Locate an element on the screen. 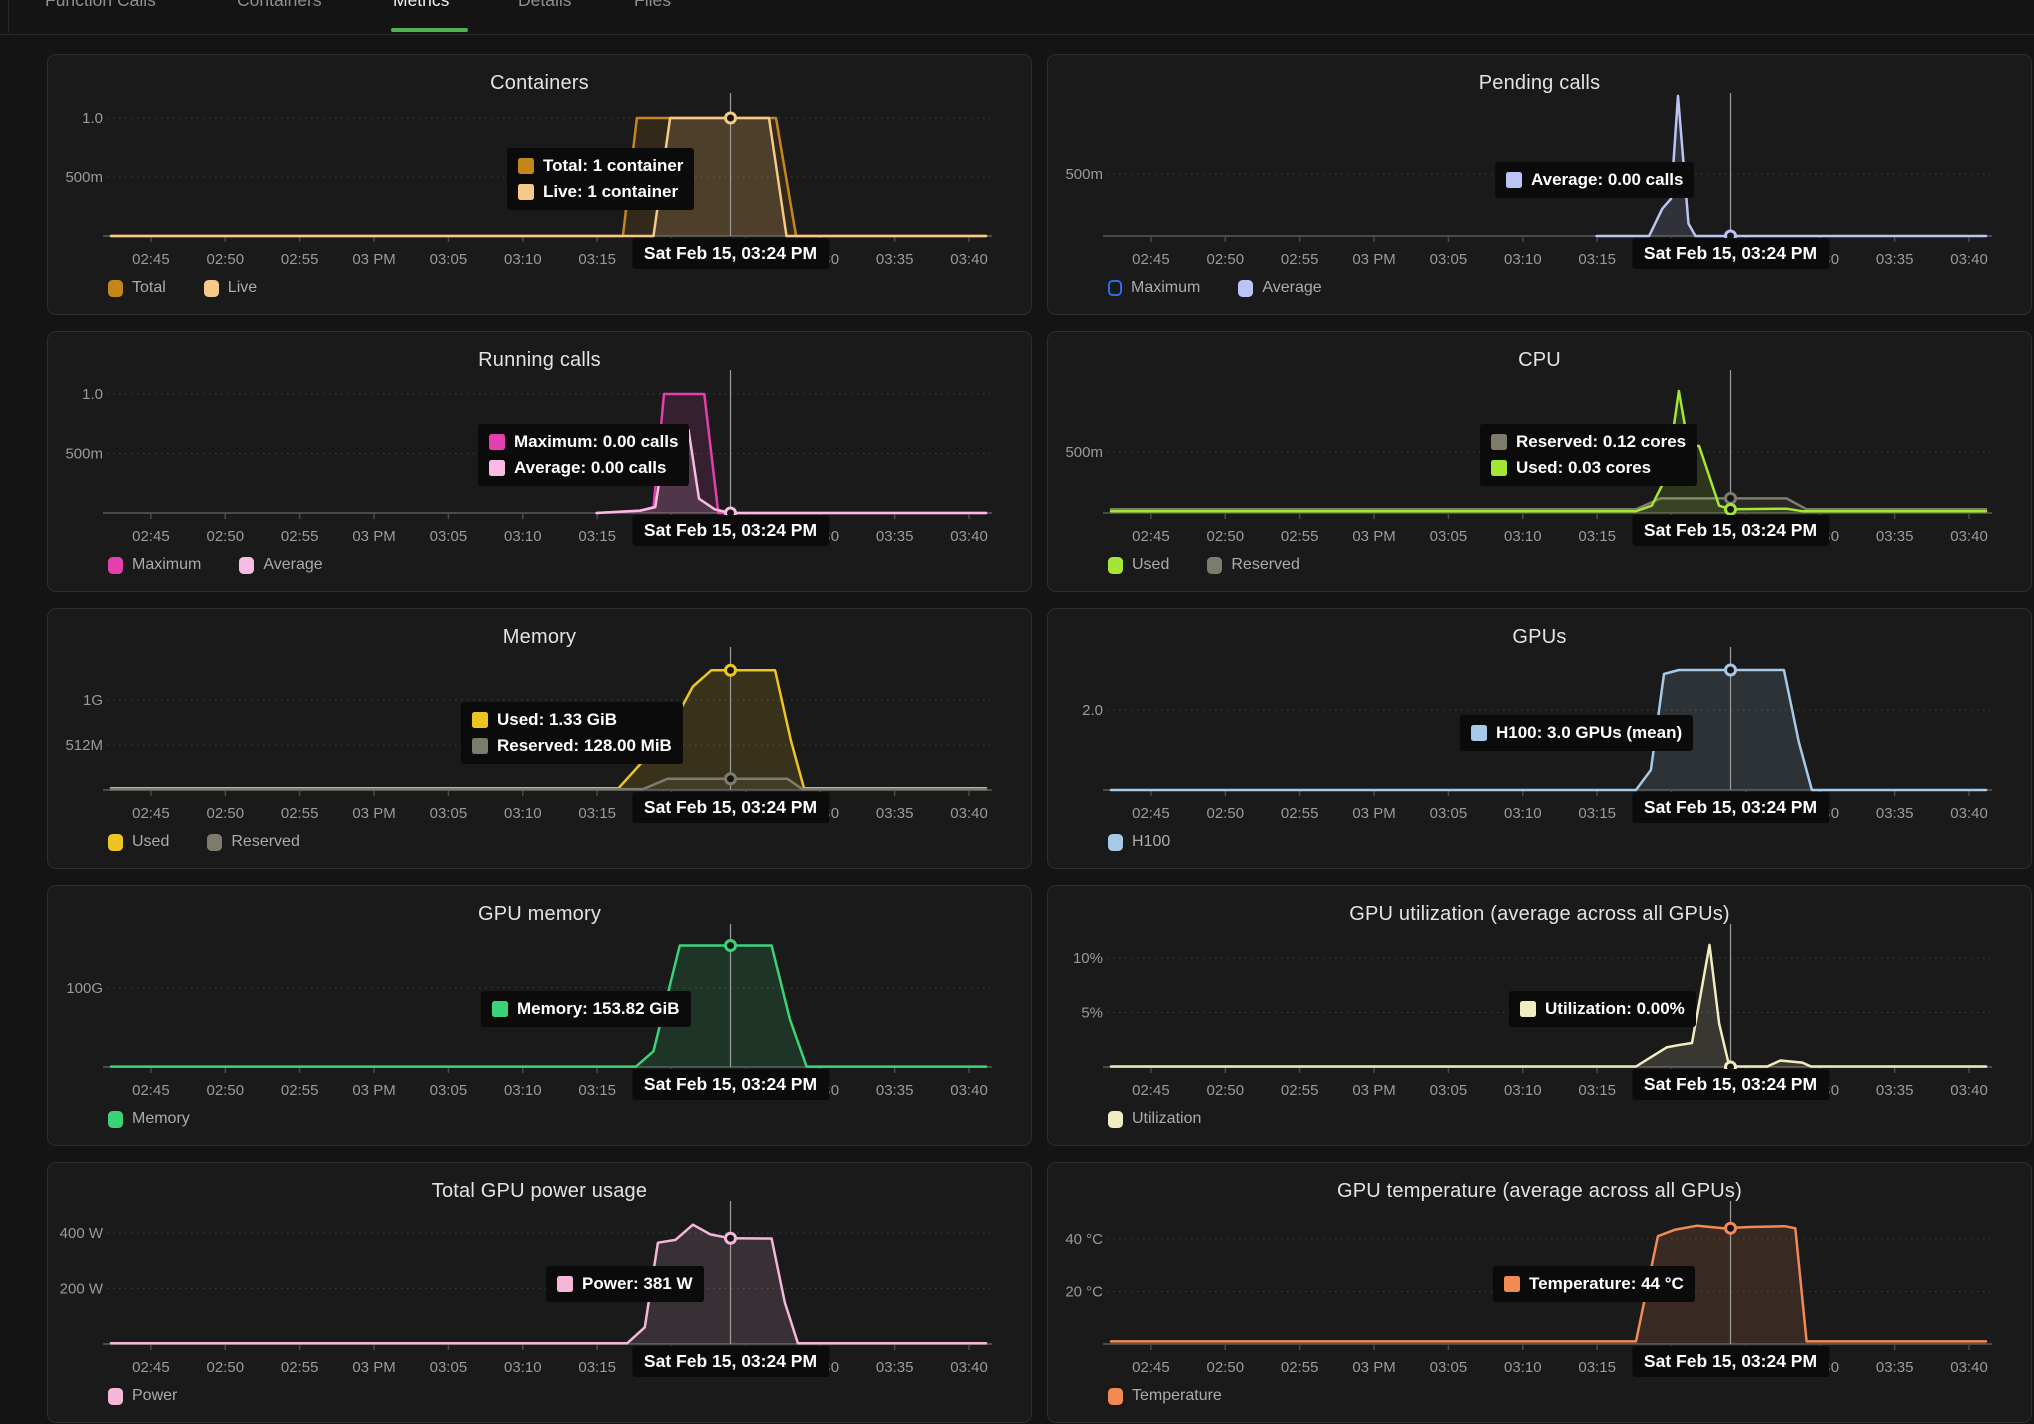 The image size is (2034, 1424). tooltip-value-text: Used: 1.33 GiB is located at coordinates (557, 719).